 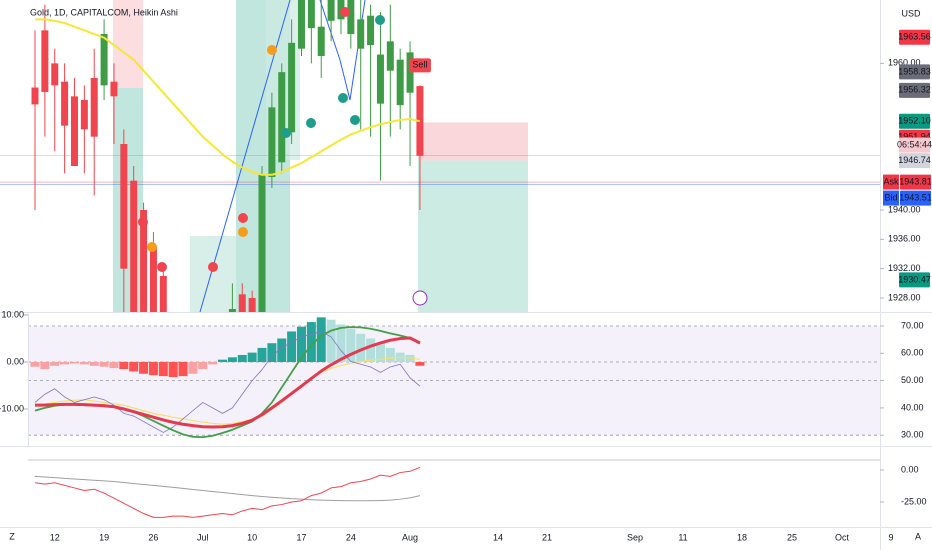 What do you see at coordinates (228, 382) in the screenshot?
I see `oscillator-line` at bounding box center [228, 382].